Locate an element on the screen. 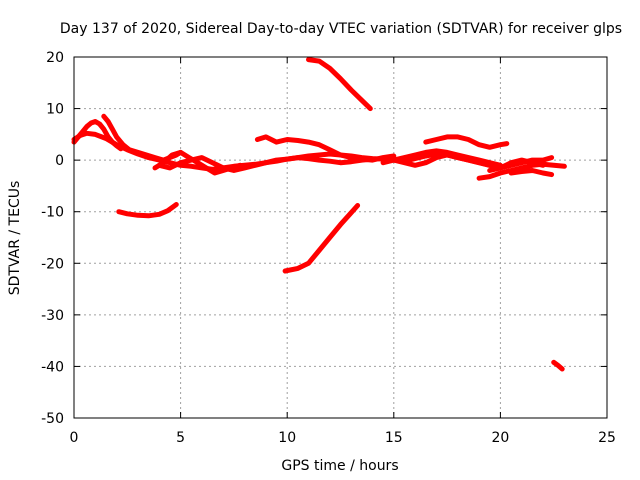 This screenshot has width=640, height=480. y-axis-label: SDTVAR / TECUs is located at coordinates (15, 238).